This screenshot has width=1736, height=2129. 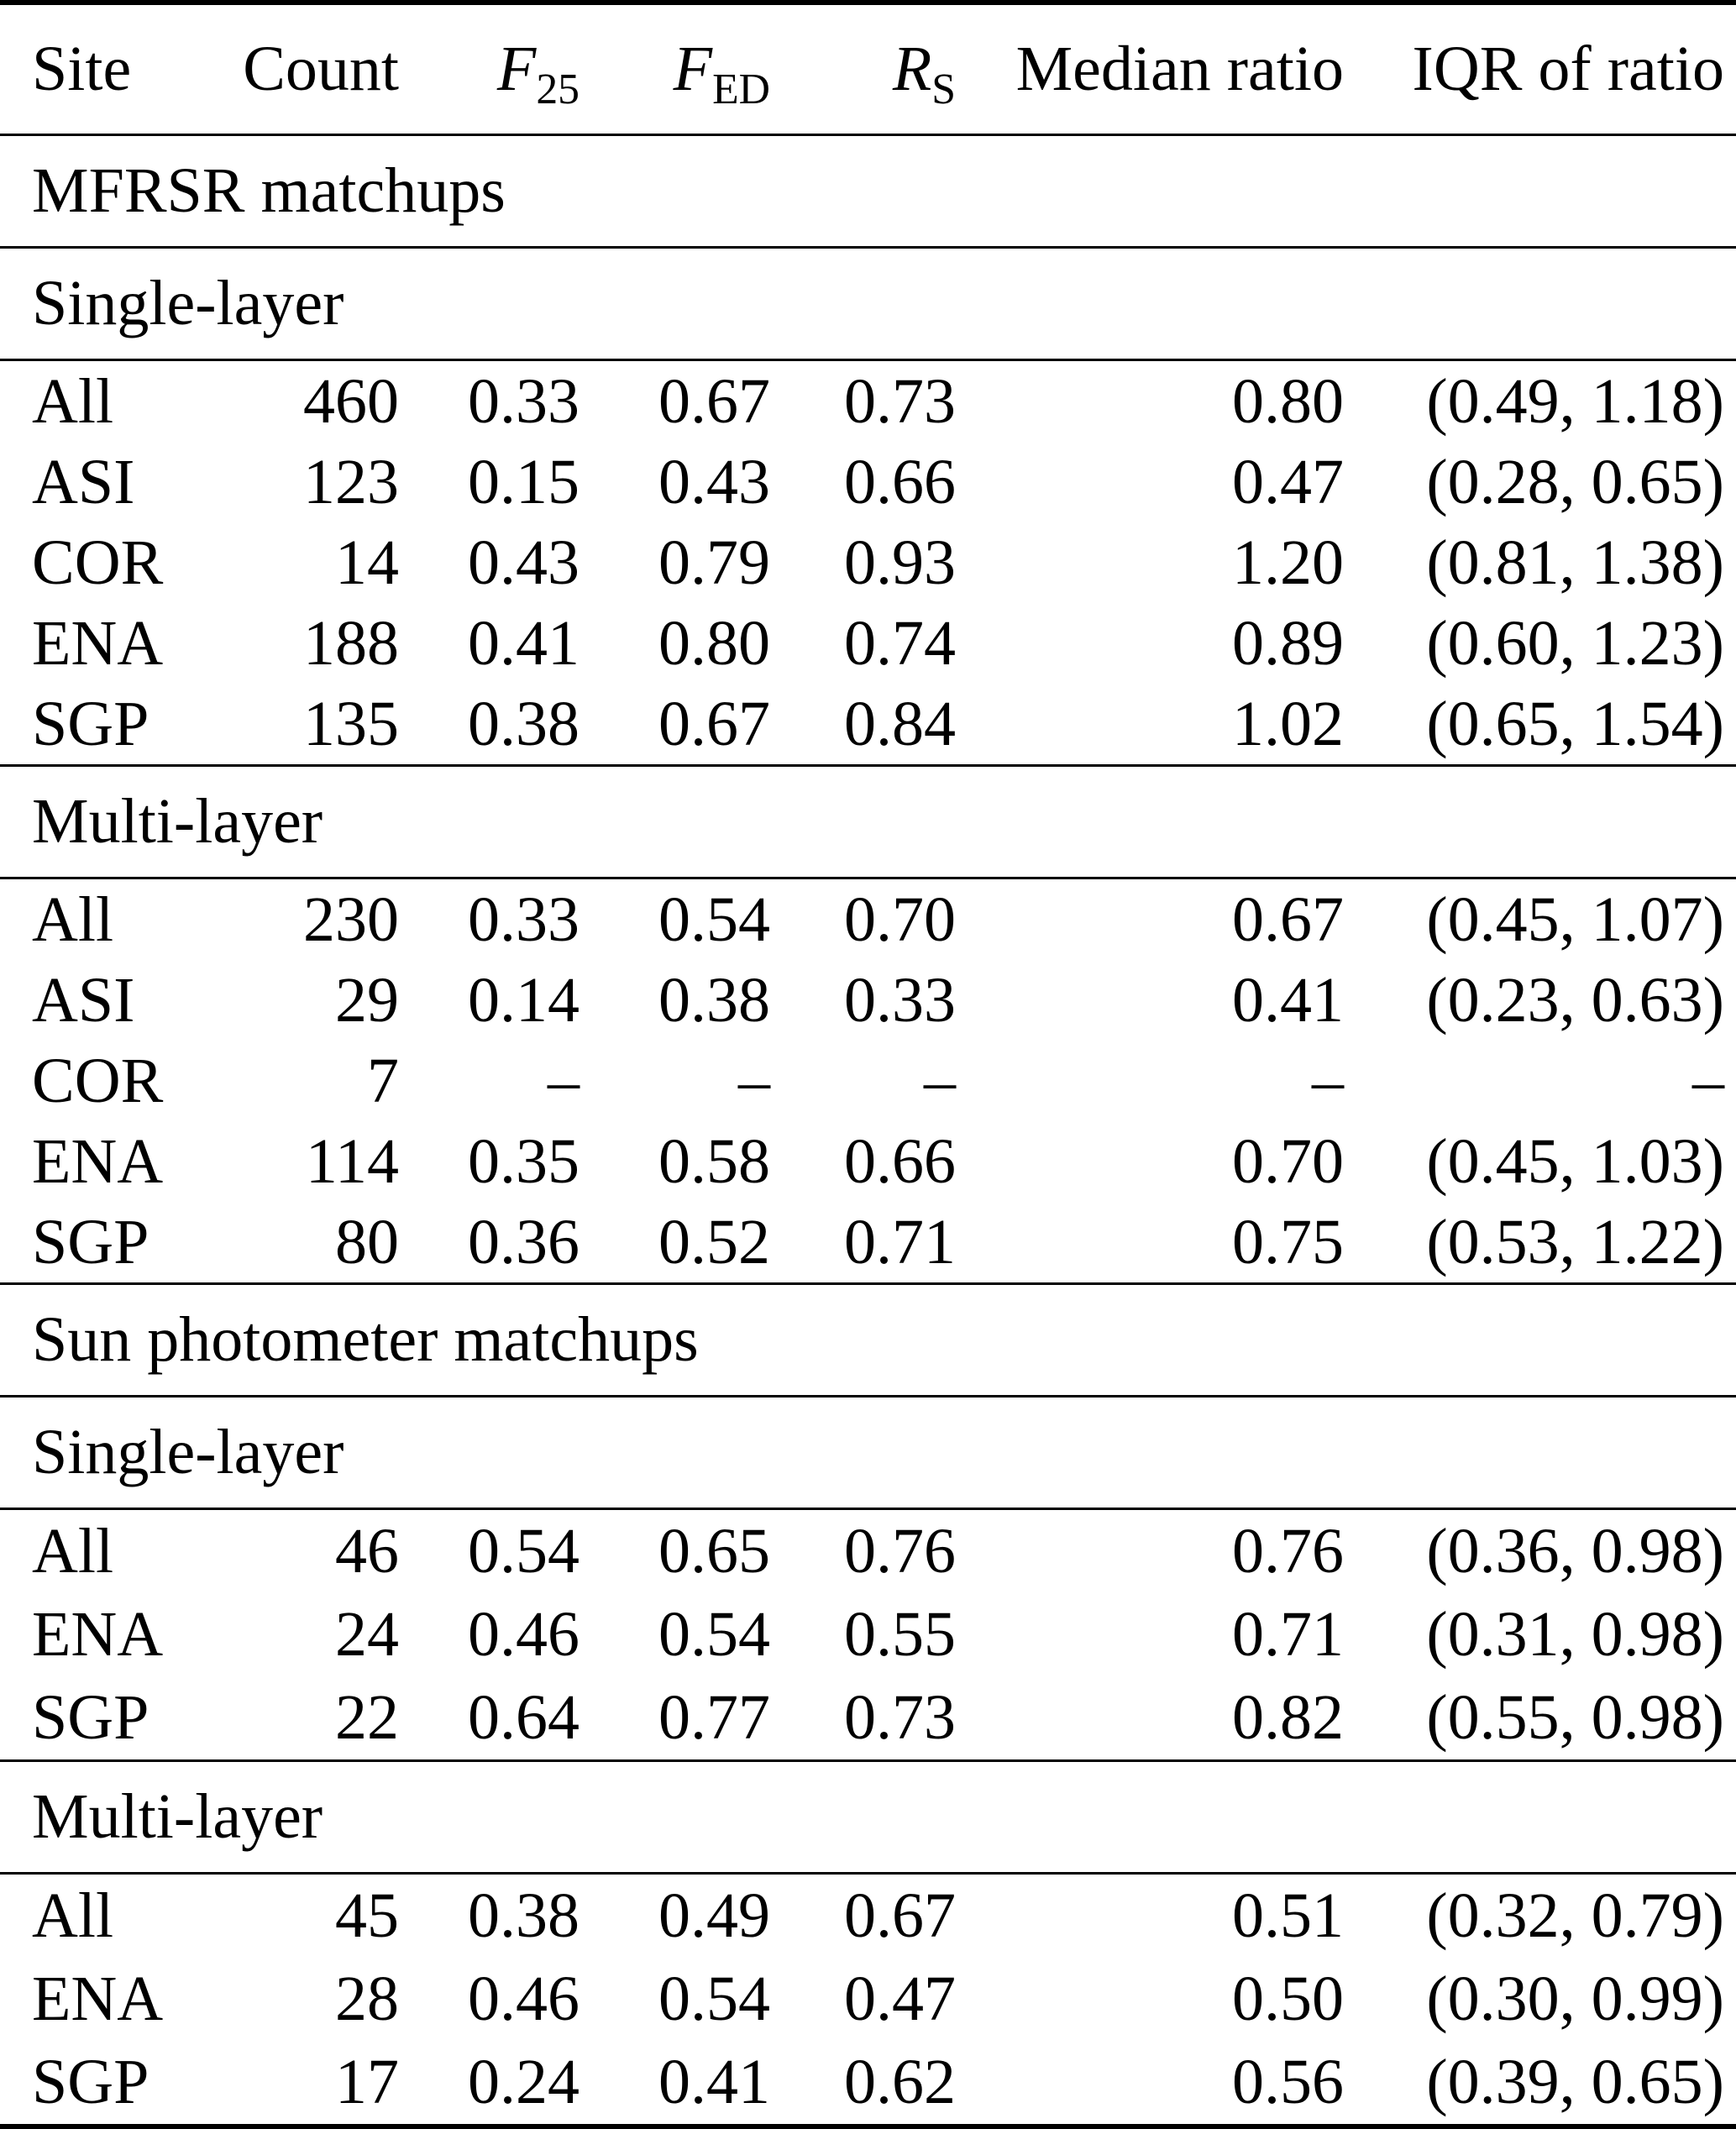 I want to click on table-row: SGP 80 0.36 0.52 0.71 0.75 (0.53, 1.22), so click(x=868, y=1243).